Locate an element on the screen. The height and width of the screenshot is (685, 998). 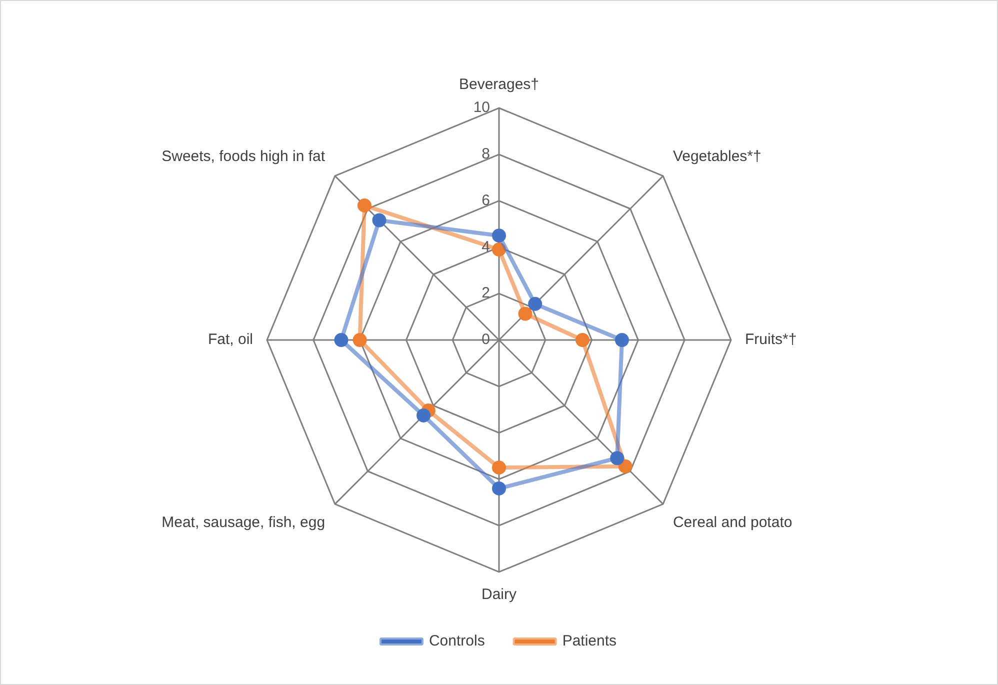
y-tick-label: 8 is located at coordinates (486, 154).